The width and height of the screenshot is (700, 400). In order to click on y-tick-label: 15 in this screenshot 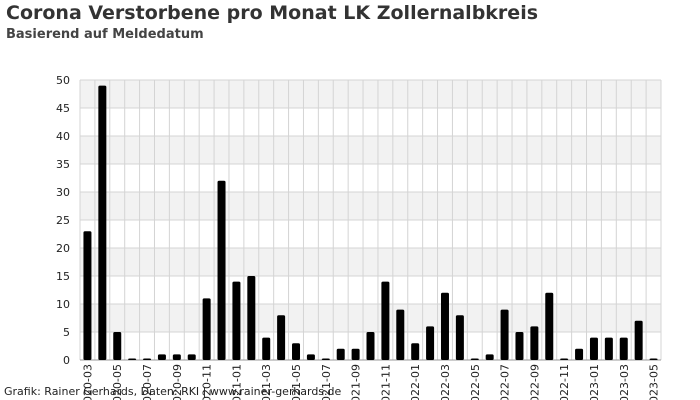, I will do `click(63, 276)`.